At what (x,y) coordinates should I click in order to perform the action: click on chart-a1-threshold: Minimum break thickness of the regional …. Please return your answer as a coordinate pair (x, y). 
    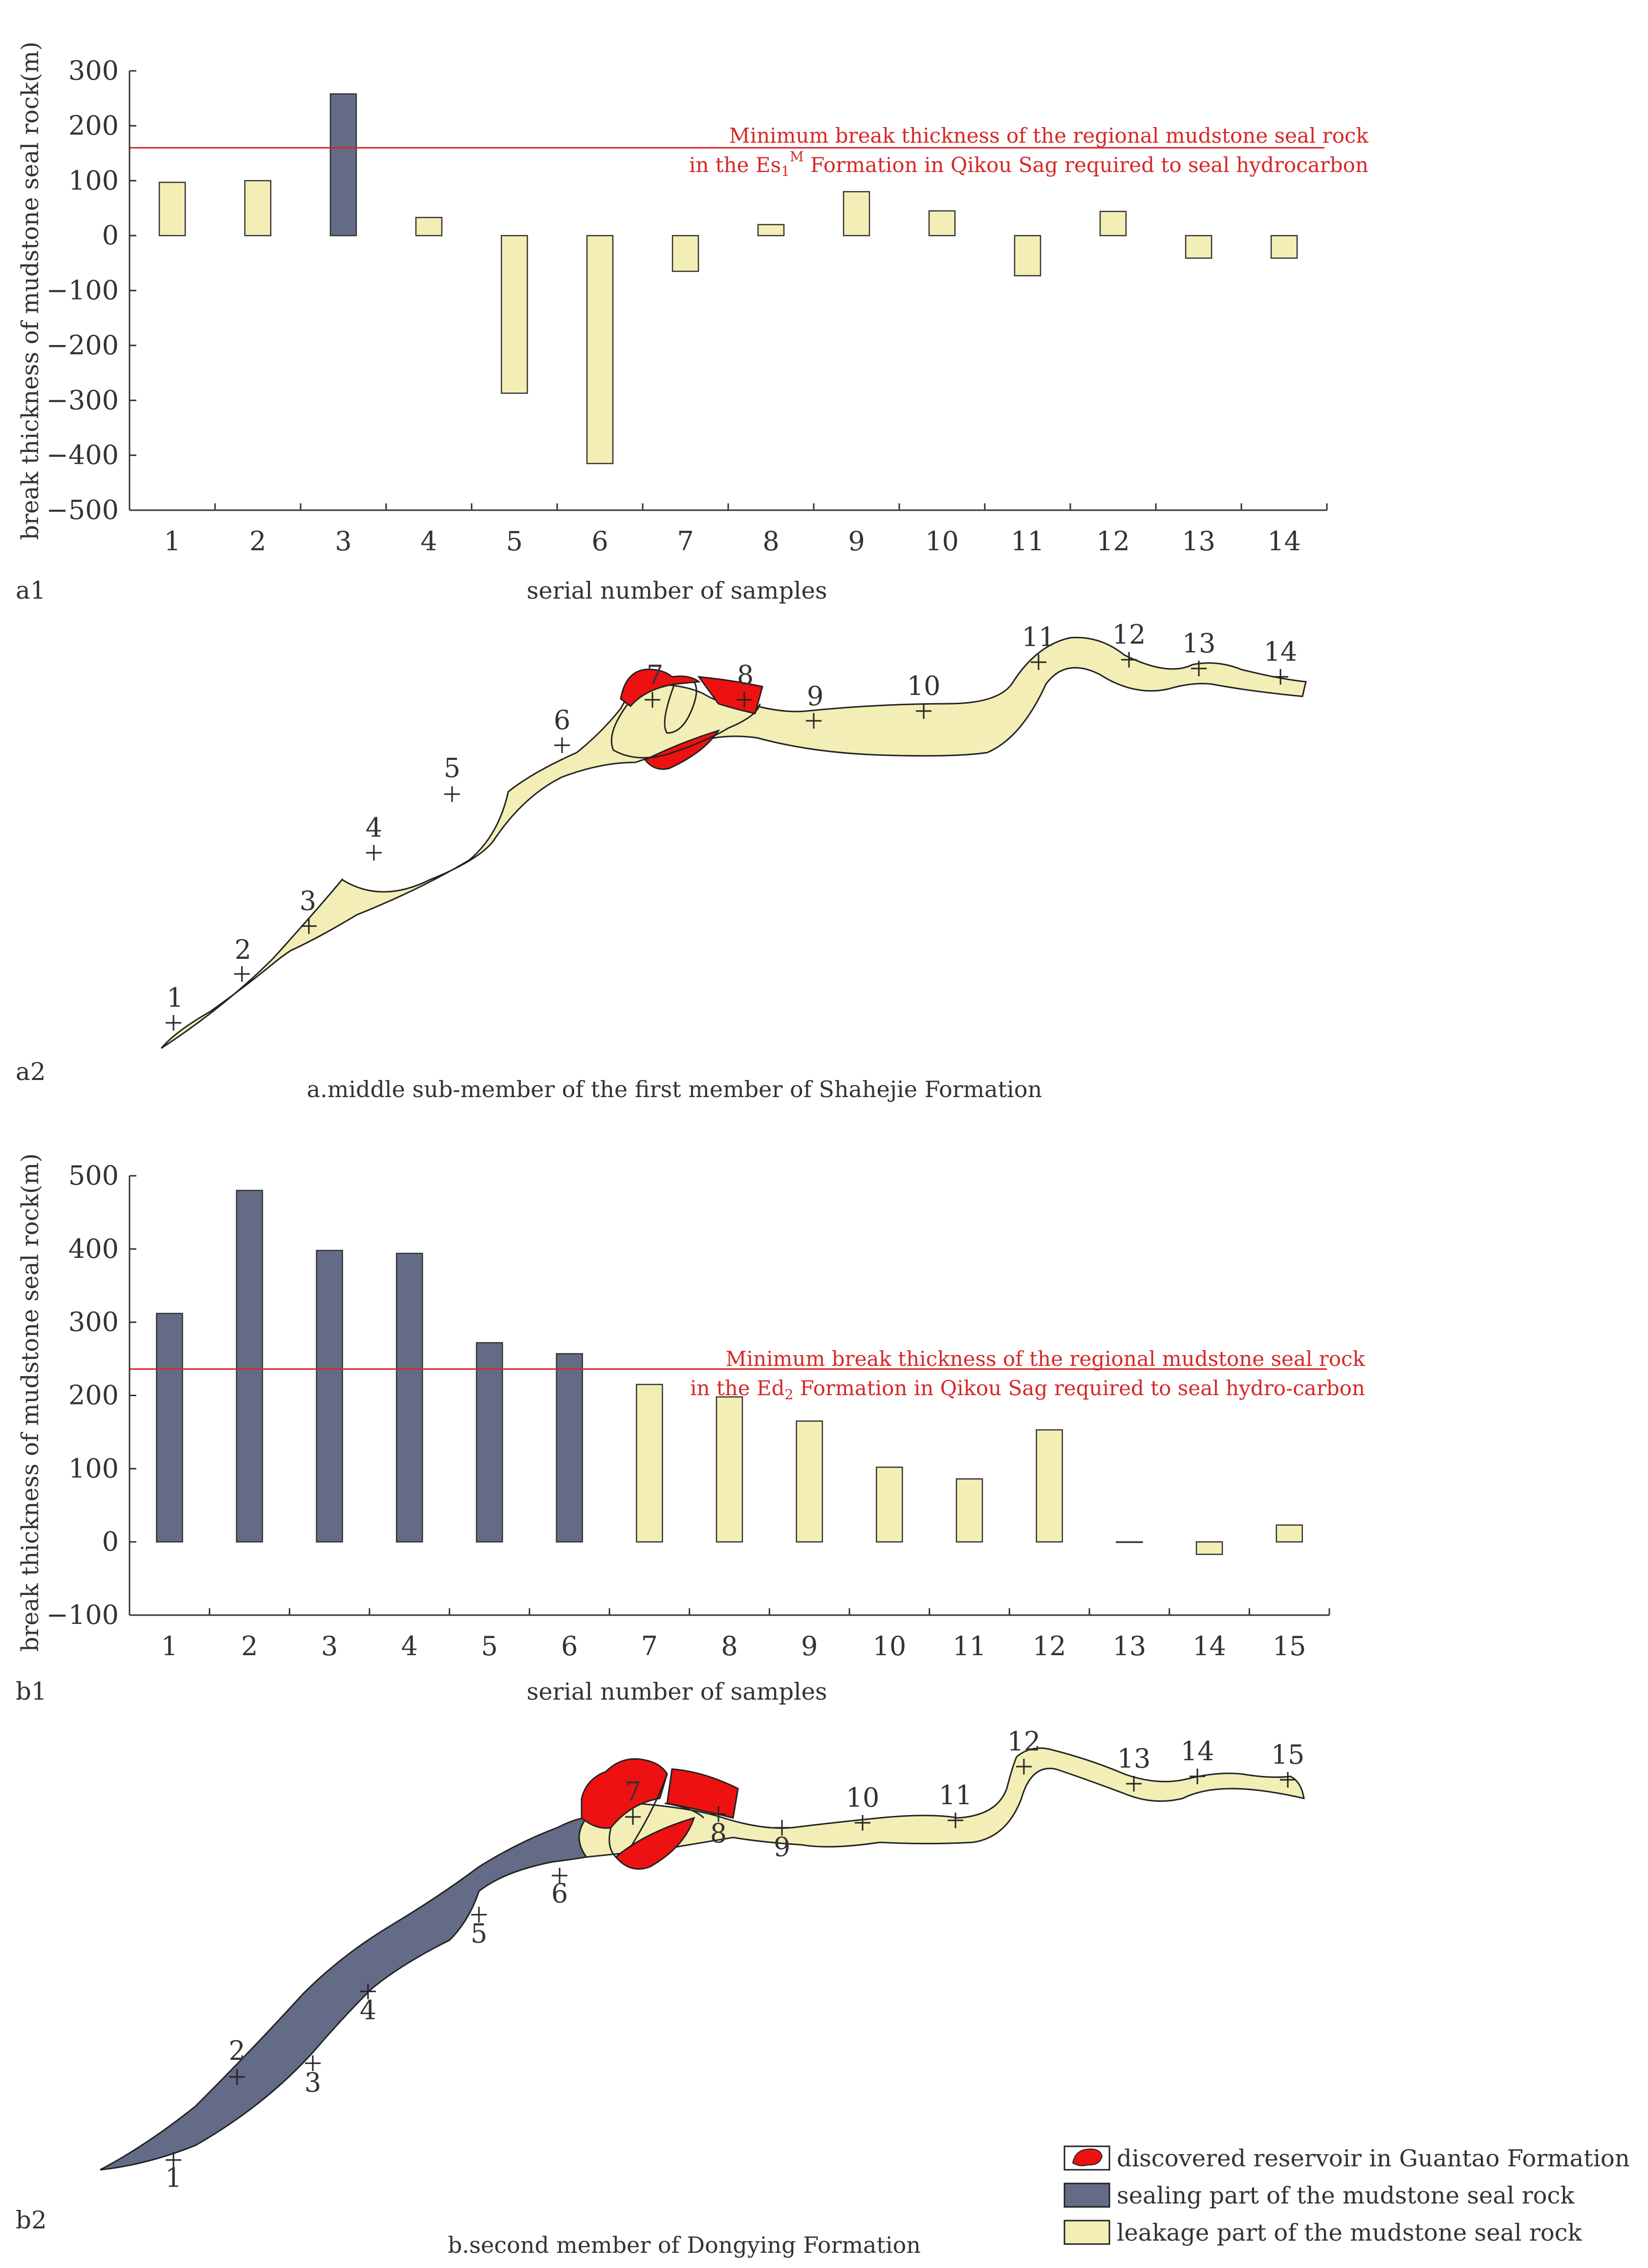
    Looking at the image, I should click on (749, 151).